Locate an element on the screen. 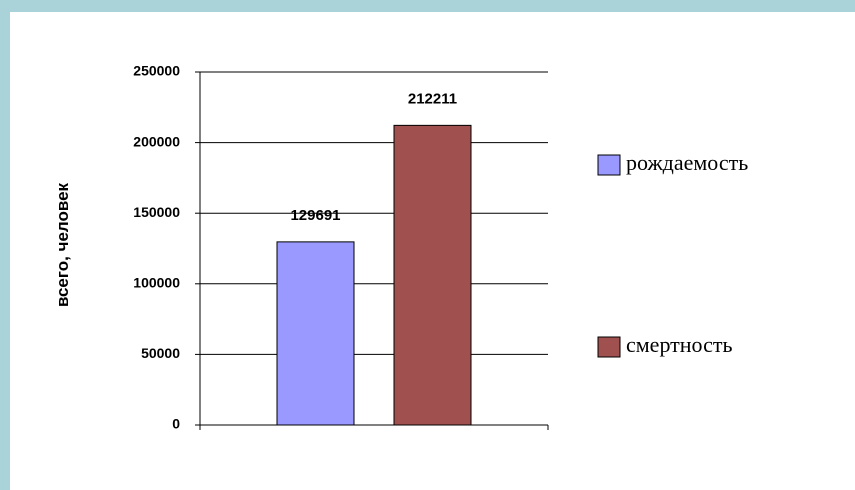 The height and width of the screenshot is (490, 855). y-tick-label: 0 is located at coordinates (176, 424).